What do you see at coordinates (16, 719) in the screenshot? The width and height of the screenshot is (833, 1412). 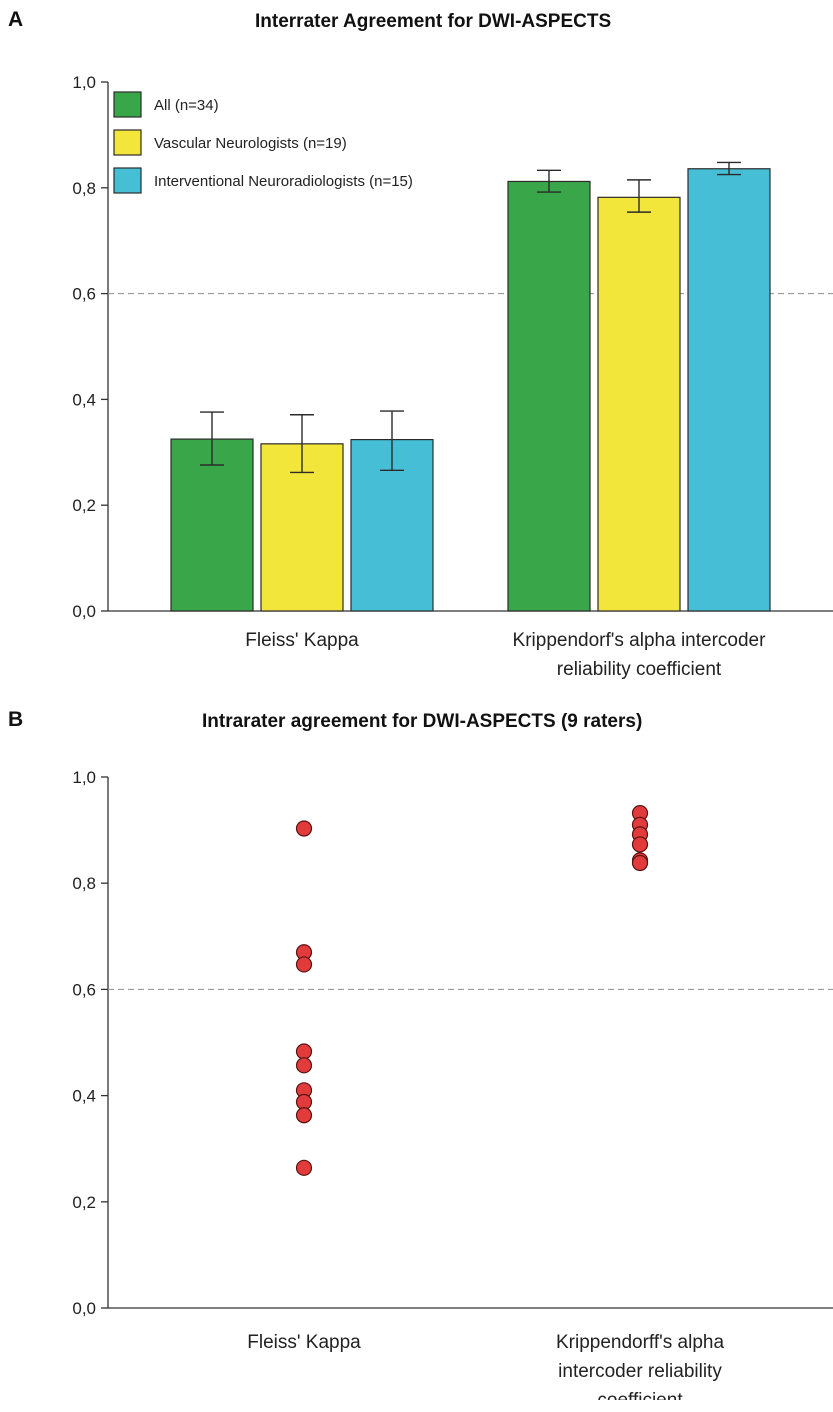 I see `panel-b-letter: B` at bounding box center [16, 719].